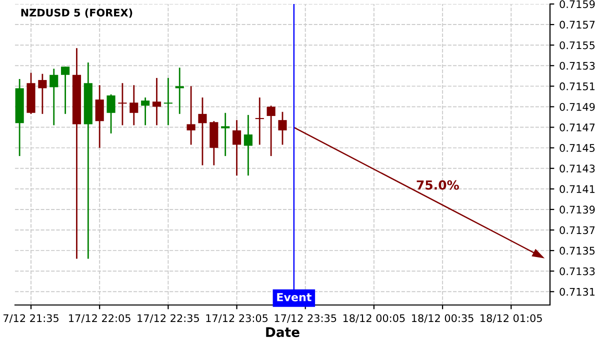 The image size is (600, 340). Describe the element at coordinates (443, 318) in the screenshot. I see `x-tick-label: 18/12 00:35` at that location.